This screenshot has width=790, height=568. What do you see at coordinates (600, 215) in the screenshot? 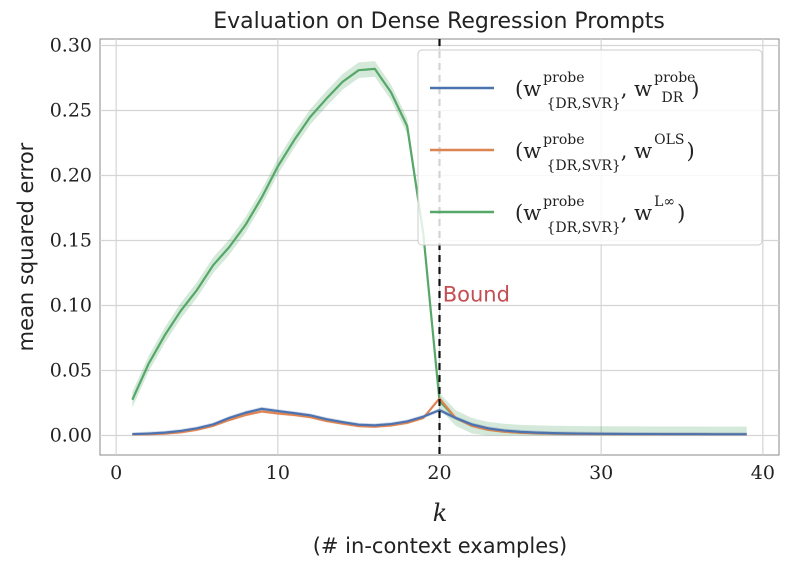
I see `legend-entry-2: (w probe {DR,SVR}, w L∞)` at bounding box center [600, 215].